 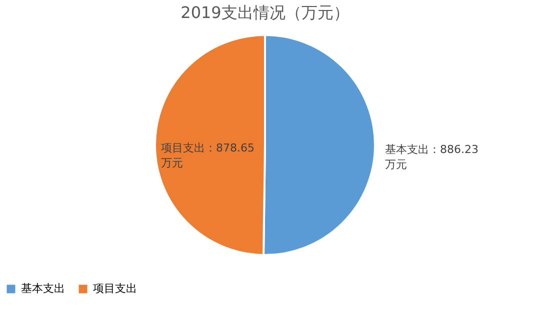 What do you see at coordinates (43, 288) in the screenshot?
I see `legend-label: 基本支出` at bounding box center [43, 288].